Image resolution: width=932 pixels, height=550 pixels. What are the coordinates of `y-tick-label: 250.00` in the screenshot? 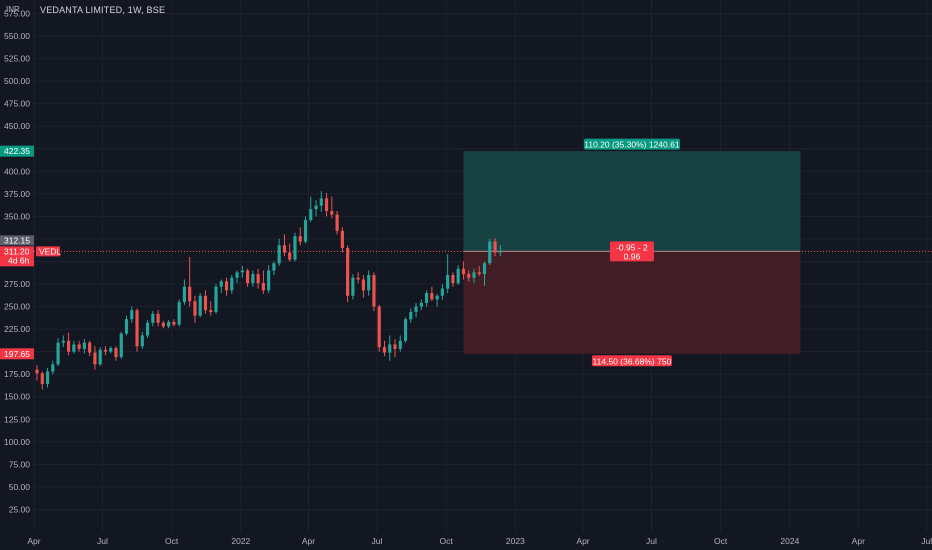 It's located at (17, 307).